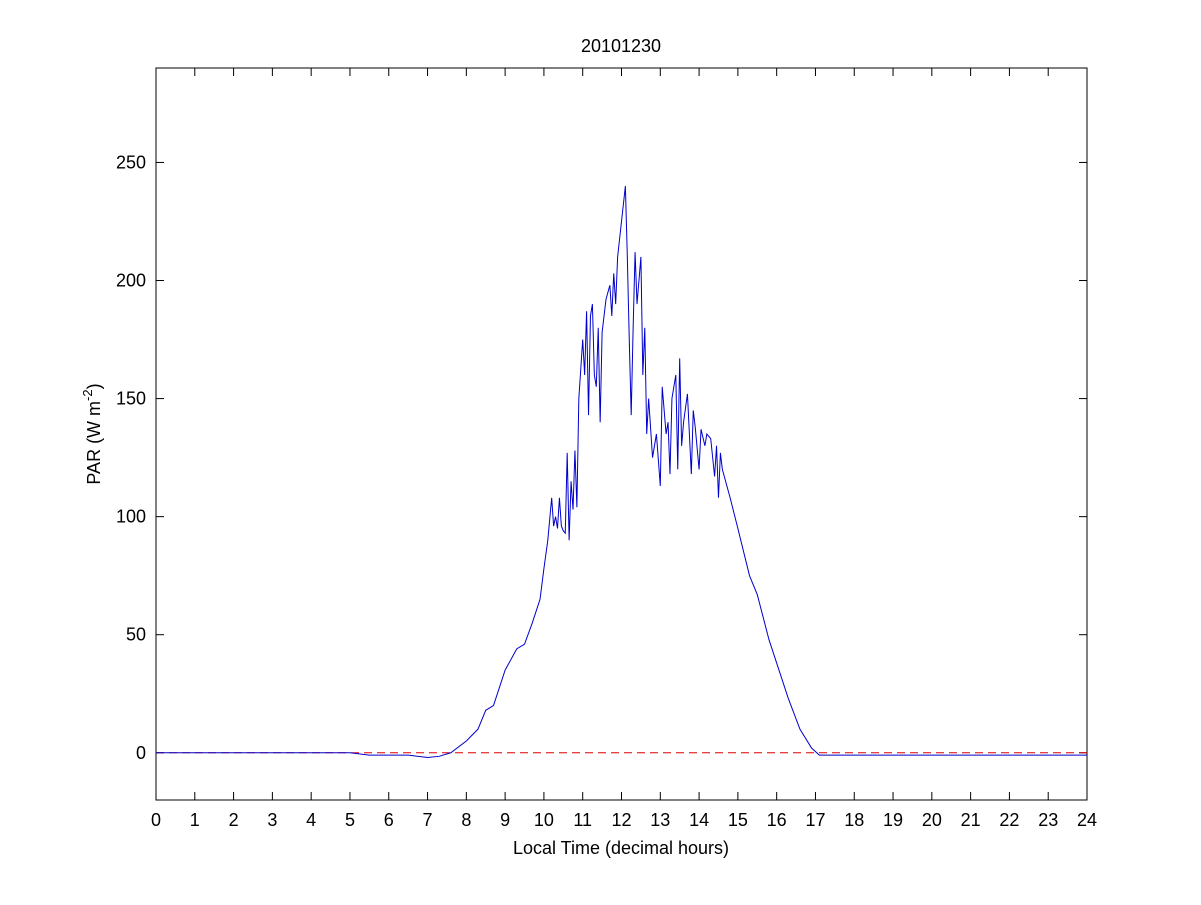 The width and height of the screenshot is (1201, 905). I want to click on x-tick-label: 7, so click(428, 820).